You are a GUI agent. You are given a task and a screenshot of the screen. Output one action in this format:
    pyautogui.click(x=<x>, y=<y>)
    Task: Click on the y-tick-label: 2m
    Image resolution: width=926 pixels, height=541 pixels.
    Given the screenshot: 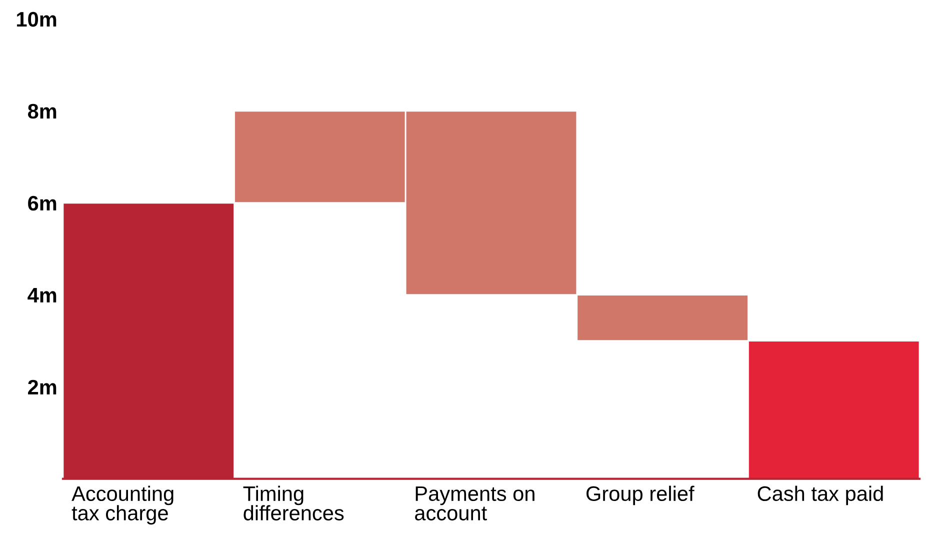 What is the action you would take?
    pyautogui.click(x=42, y=387)
    